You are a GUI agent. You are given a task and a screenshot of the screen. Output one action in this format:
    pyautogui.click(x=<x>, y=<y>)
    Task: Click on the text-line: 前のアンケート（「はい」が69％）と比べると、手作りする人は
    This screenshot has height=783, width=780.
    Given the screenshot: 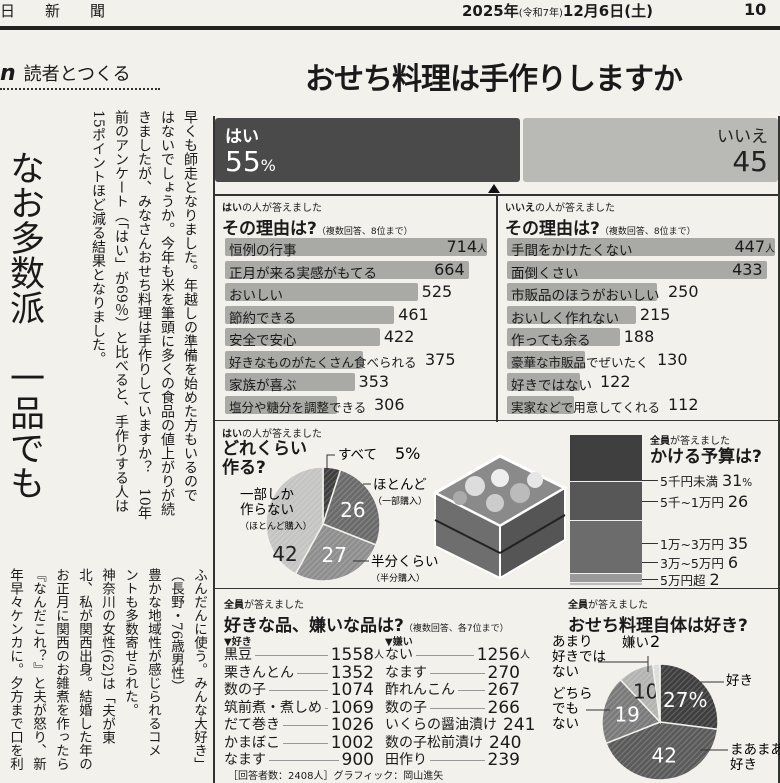 What is the action you would take?
    pyautogui.click(x=121, y=311)
    